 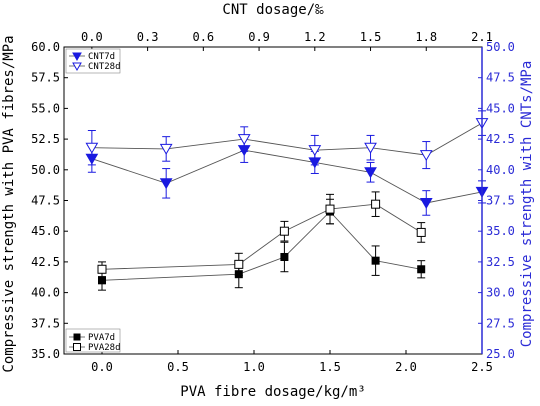 What do you see at coordinates (500, 231) in the screenshot?
I see `right-y-tick-label: 35.0` at bounding box center [500, 231].